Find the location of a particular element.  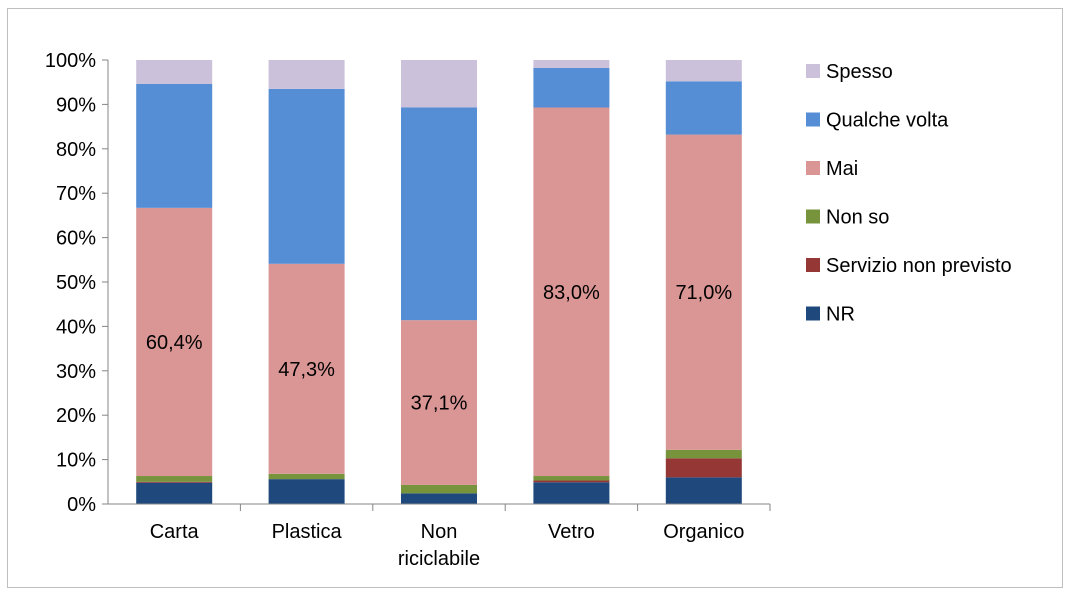

legend-label: Mai is located at coordinates (842, 169).